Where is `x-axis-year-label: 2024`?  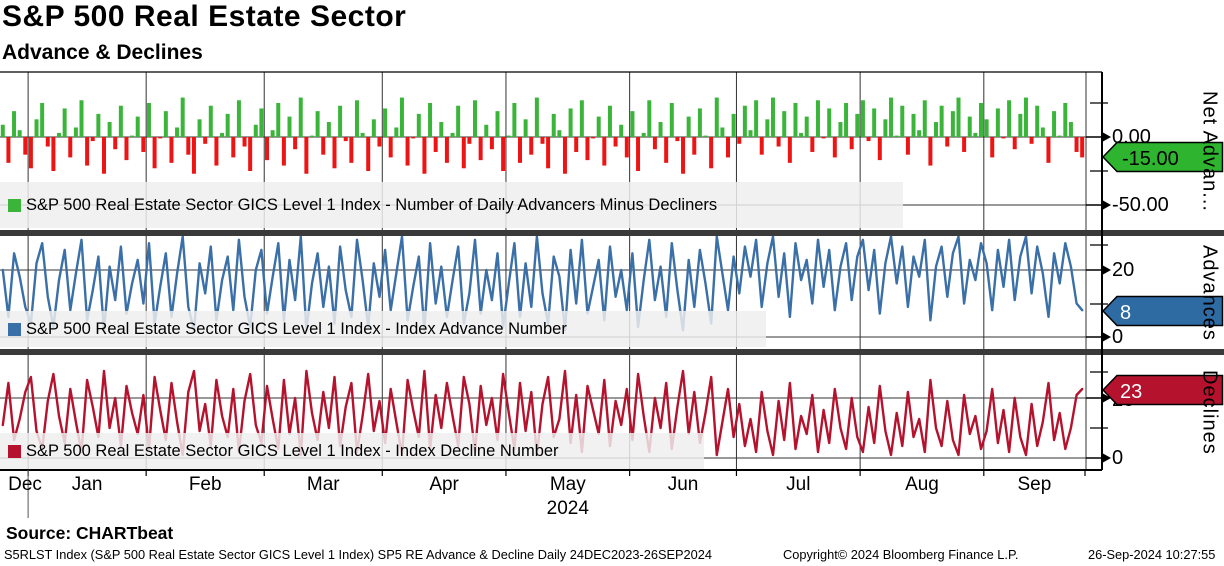 x-axis-year-label: 2024 is located at coordinates (567, 508).